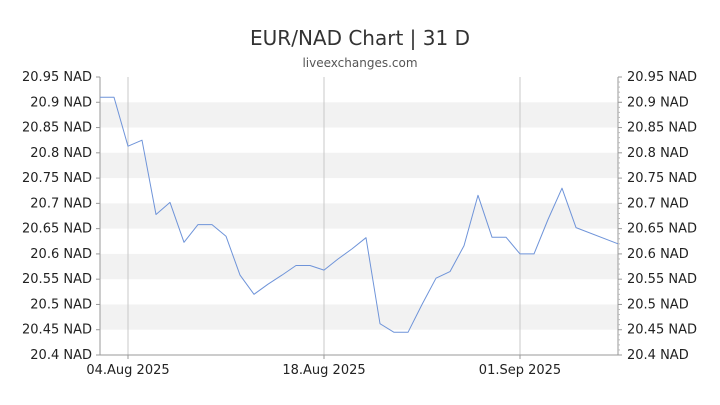 The image size is (720, 405). Describe the element at coordinates (61, 153) in the screenshot. I see `y-tick-label-left: 20.8 NAD` at that location.